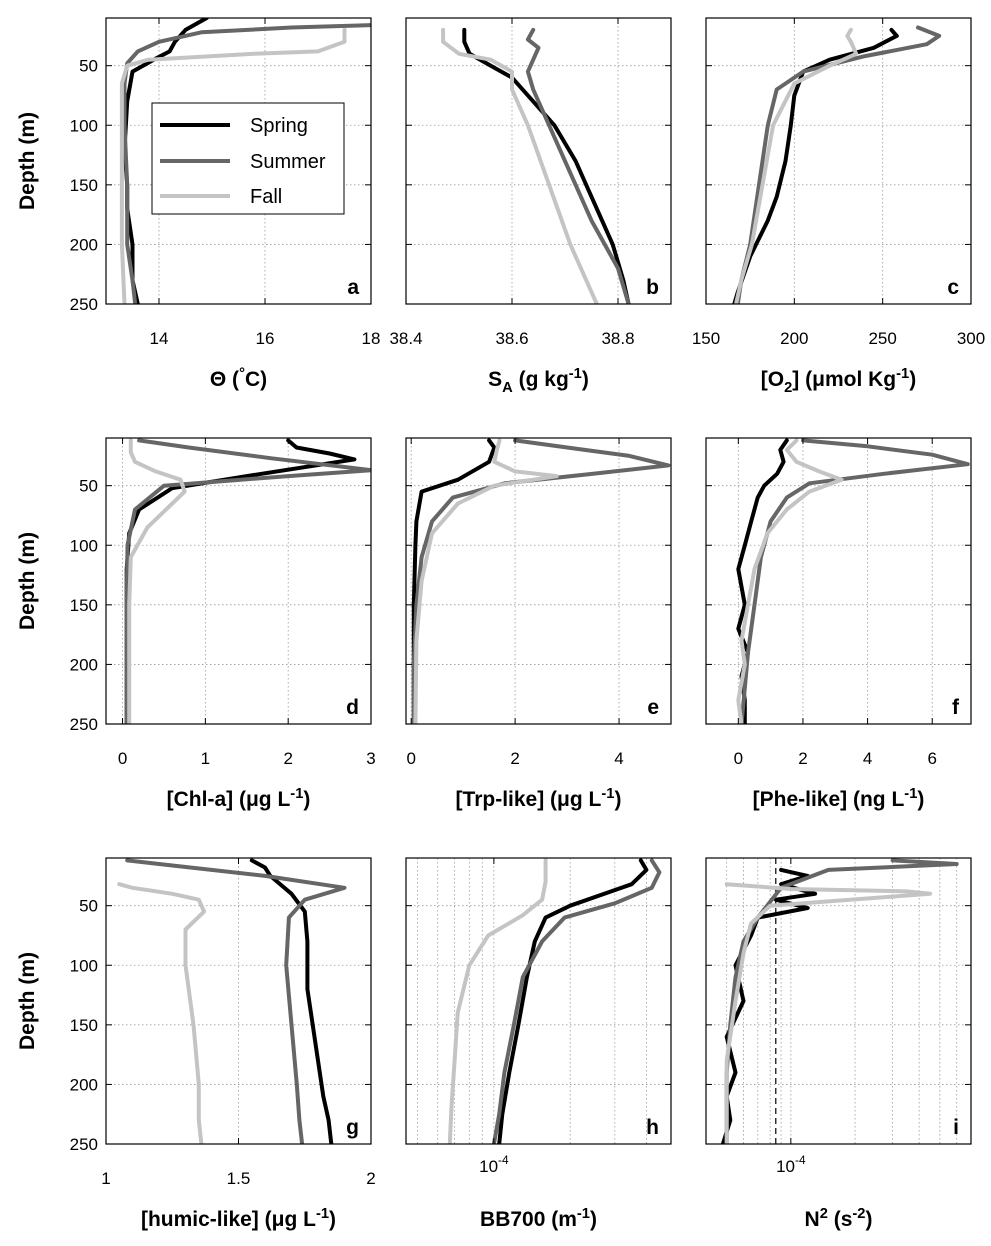 Image resolution: width=991 pixels, height=1246 pixels. What do you see at coordinates (956, 707) in the screenshot?
I see `panel-letter: f` at bounding box center [956, 707].